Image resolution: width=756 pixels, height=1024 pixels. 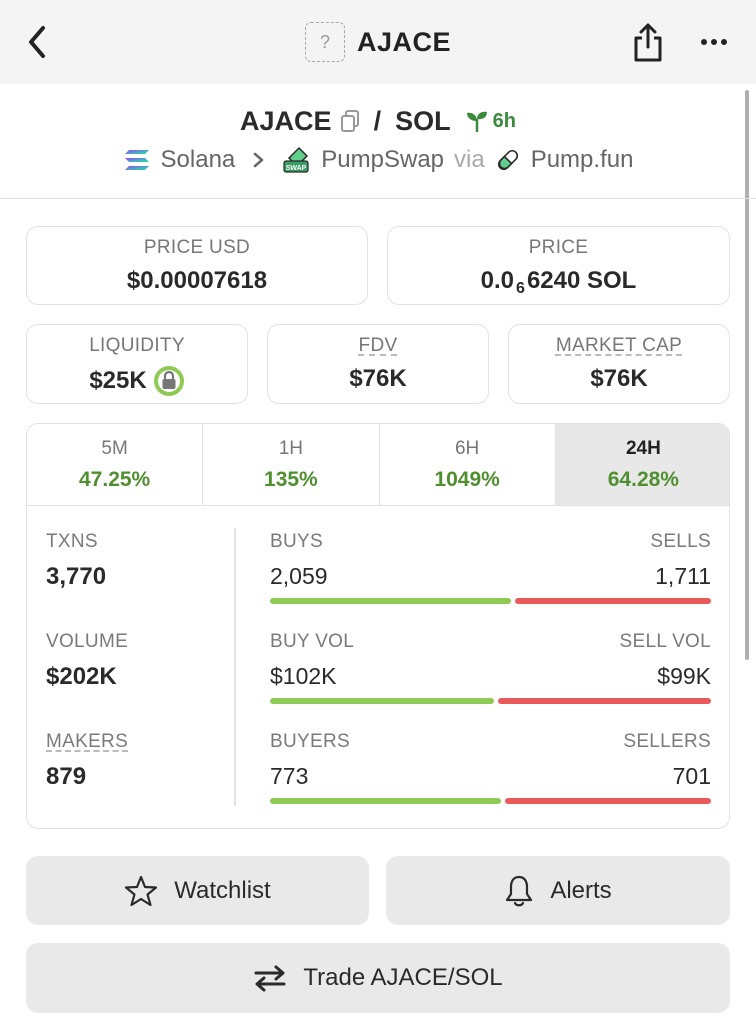 I want to click on pair-age-badge: 6h, so click(x=490, y=121).